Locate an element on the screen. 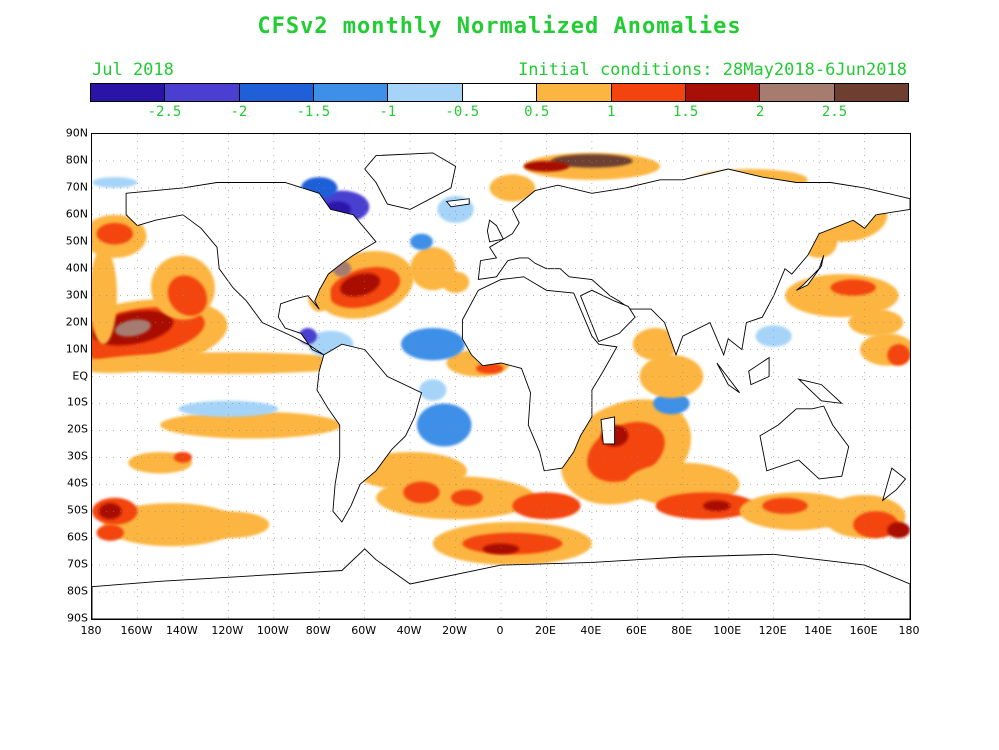 This screenshot has width=999, height=750. latitude-label: EQ is located at coordinates (80, 375).